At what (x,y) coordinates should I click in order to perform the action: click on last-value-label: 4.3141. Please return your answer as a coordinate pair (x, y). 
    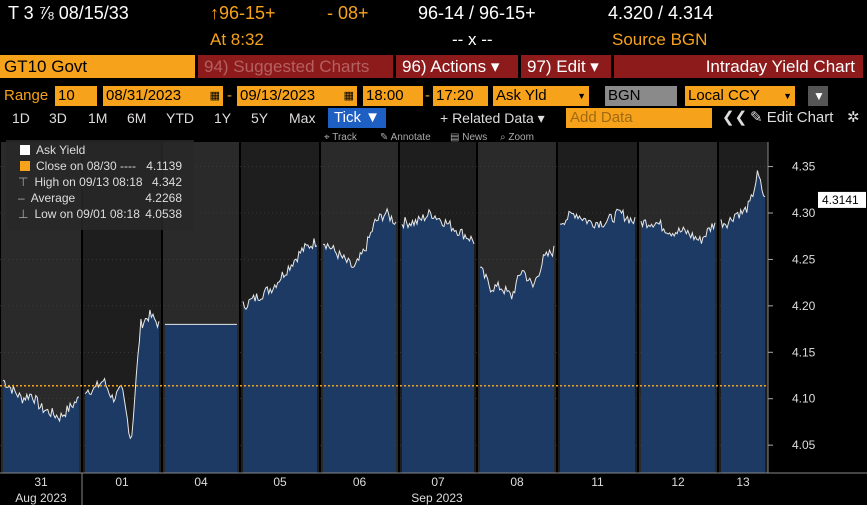
    Looking at the image, I should click on (840, 200).